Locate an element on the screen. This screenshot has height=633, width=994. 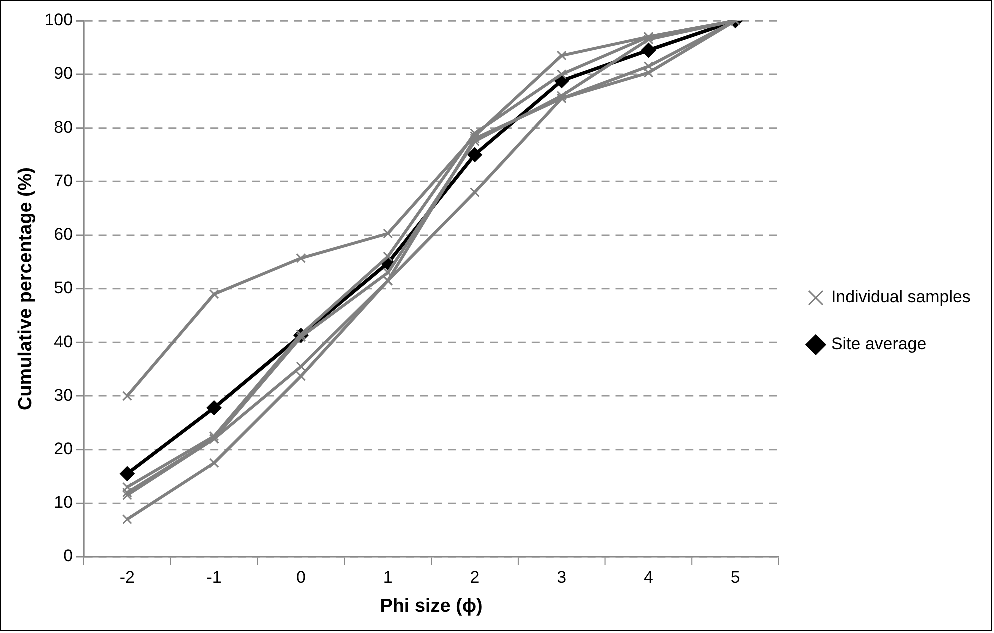
legend-label: Site average is located at coordinates (879, 344).